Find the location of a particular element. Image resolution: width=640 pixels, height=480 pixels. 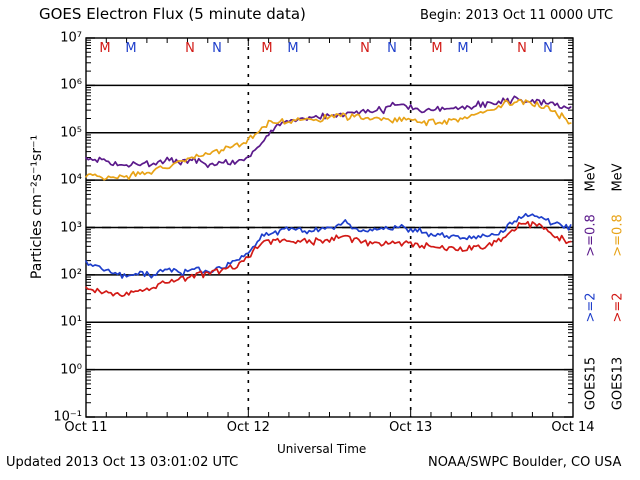

legend-column-goes15: GOES15 >=2 >=0.8 MeV is located at coordinates (591, 280).